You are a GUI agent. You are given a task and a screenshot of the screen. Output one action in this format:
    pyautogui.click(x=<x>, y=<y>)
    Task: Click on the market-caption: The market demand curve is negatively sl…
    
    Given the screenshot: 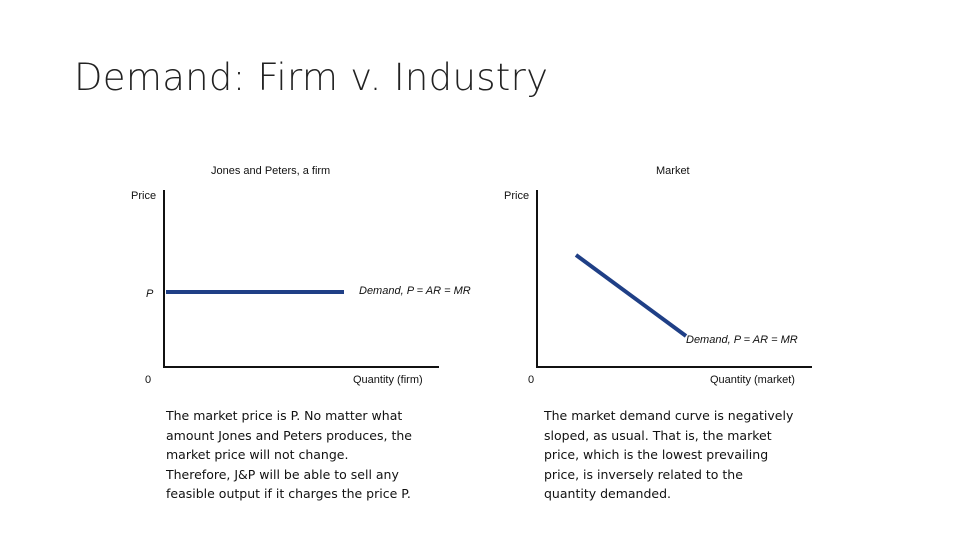 What is the action you would take?
    pyautogui.click(x=694, y=455)
    